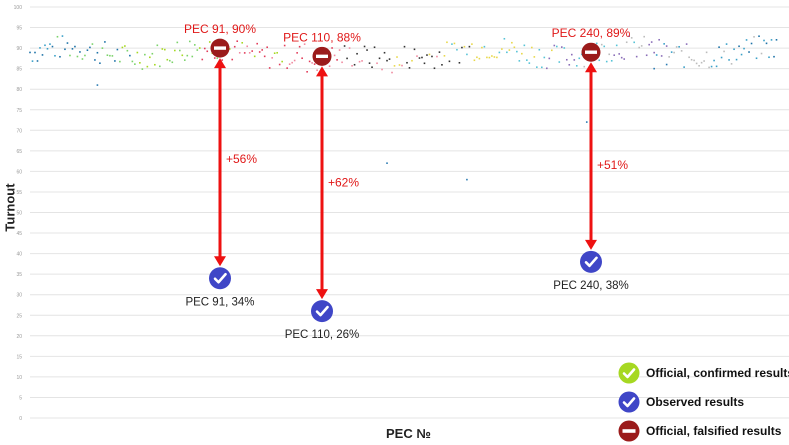 The height and width of the screenshot is (445, 789). I want to click on y-tick-label: 35, so click(19, 275).